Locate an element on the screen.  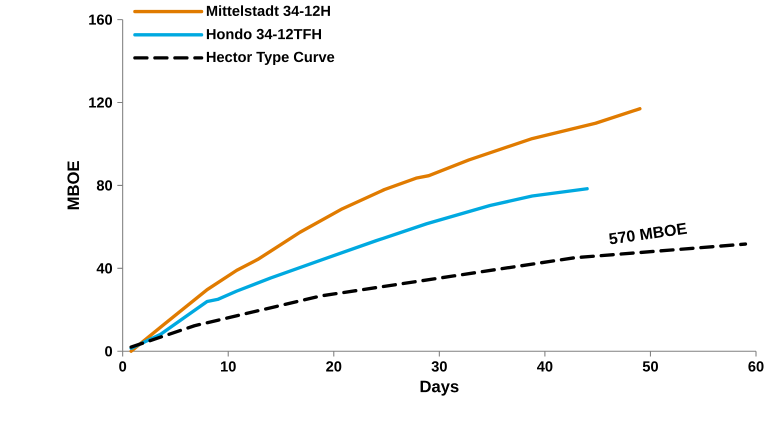
y-axis-title: MBOE is located at coordinates (73, 185).